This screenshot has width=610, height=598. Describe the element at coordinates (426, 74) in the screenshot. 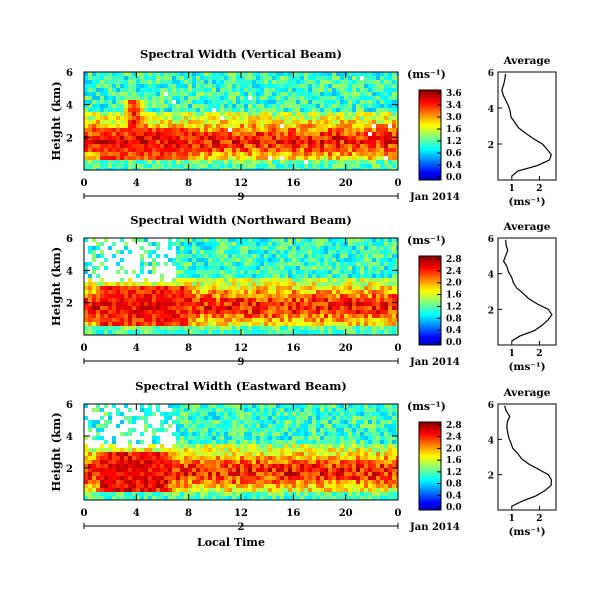

I see `colorbar-label: (ms⁻¹)` at that location.